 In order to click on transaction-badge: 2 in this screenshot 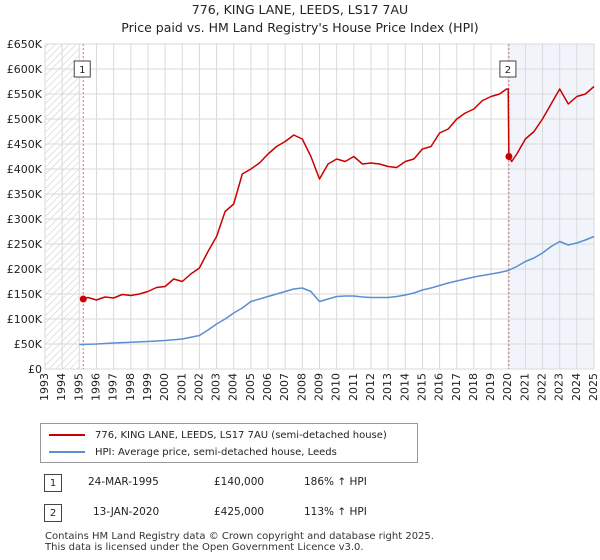, I will do `click(53, 513)`.